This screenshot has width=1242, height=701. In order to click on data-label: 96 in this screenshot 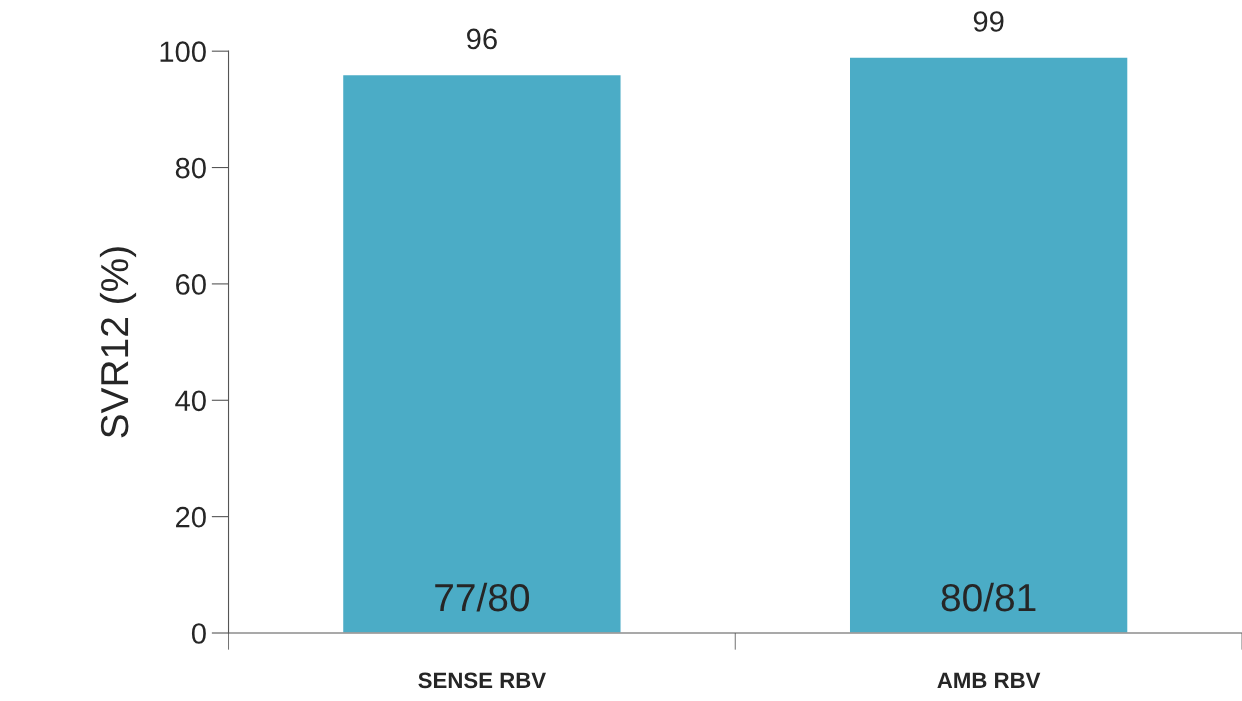, I will do `click(482, 39)`.